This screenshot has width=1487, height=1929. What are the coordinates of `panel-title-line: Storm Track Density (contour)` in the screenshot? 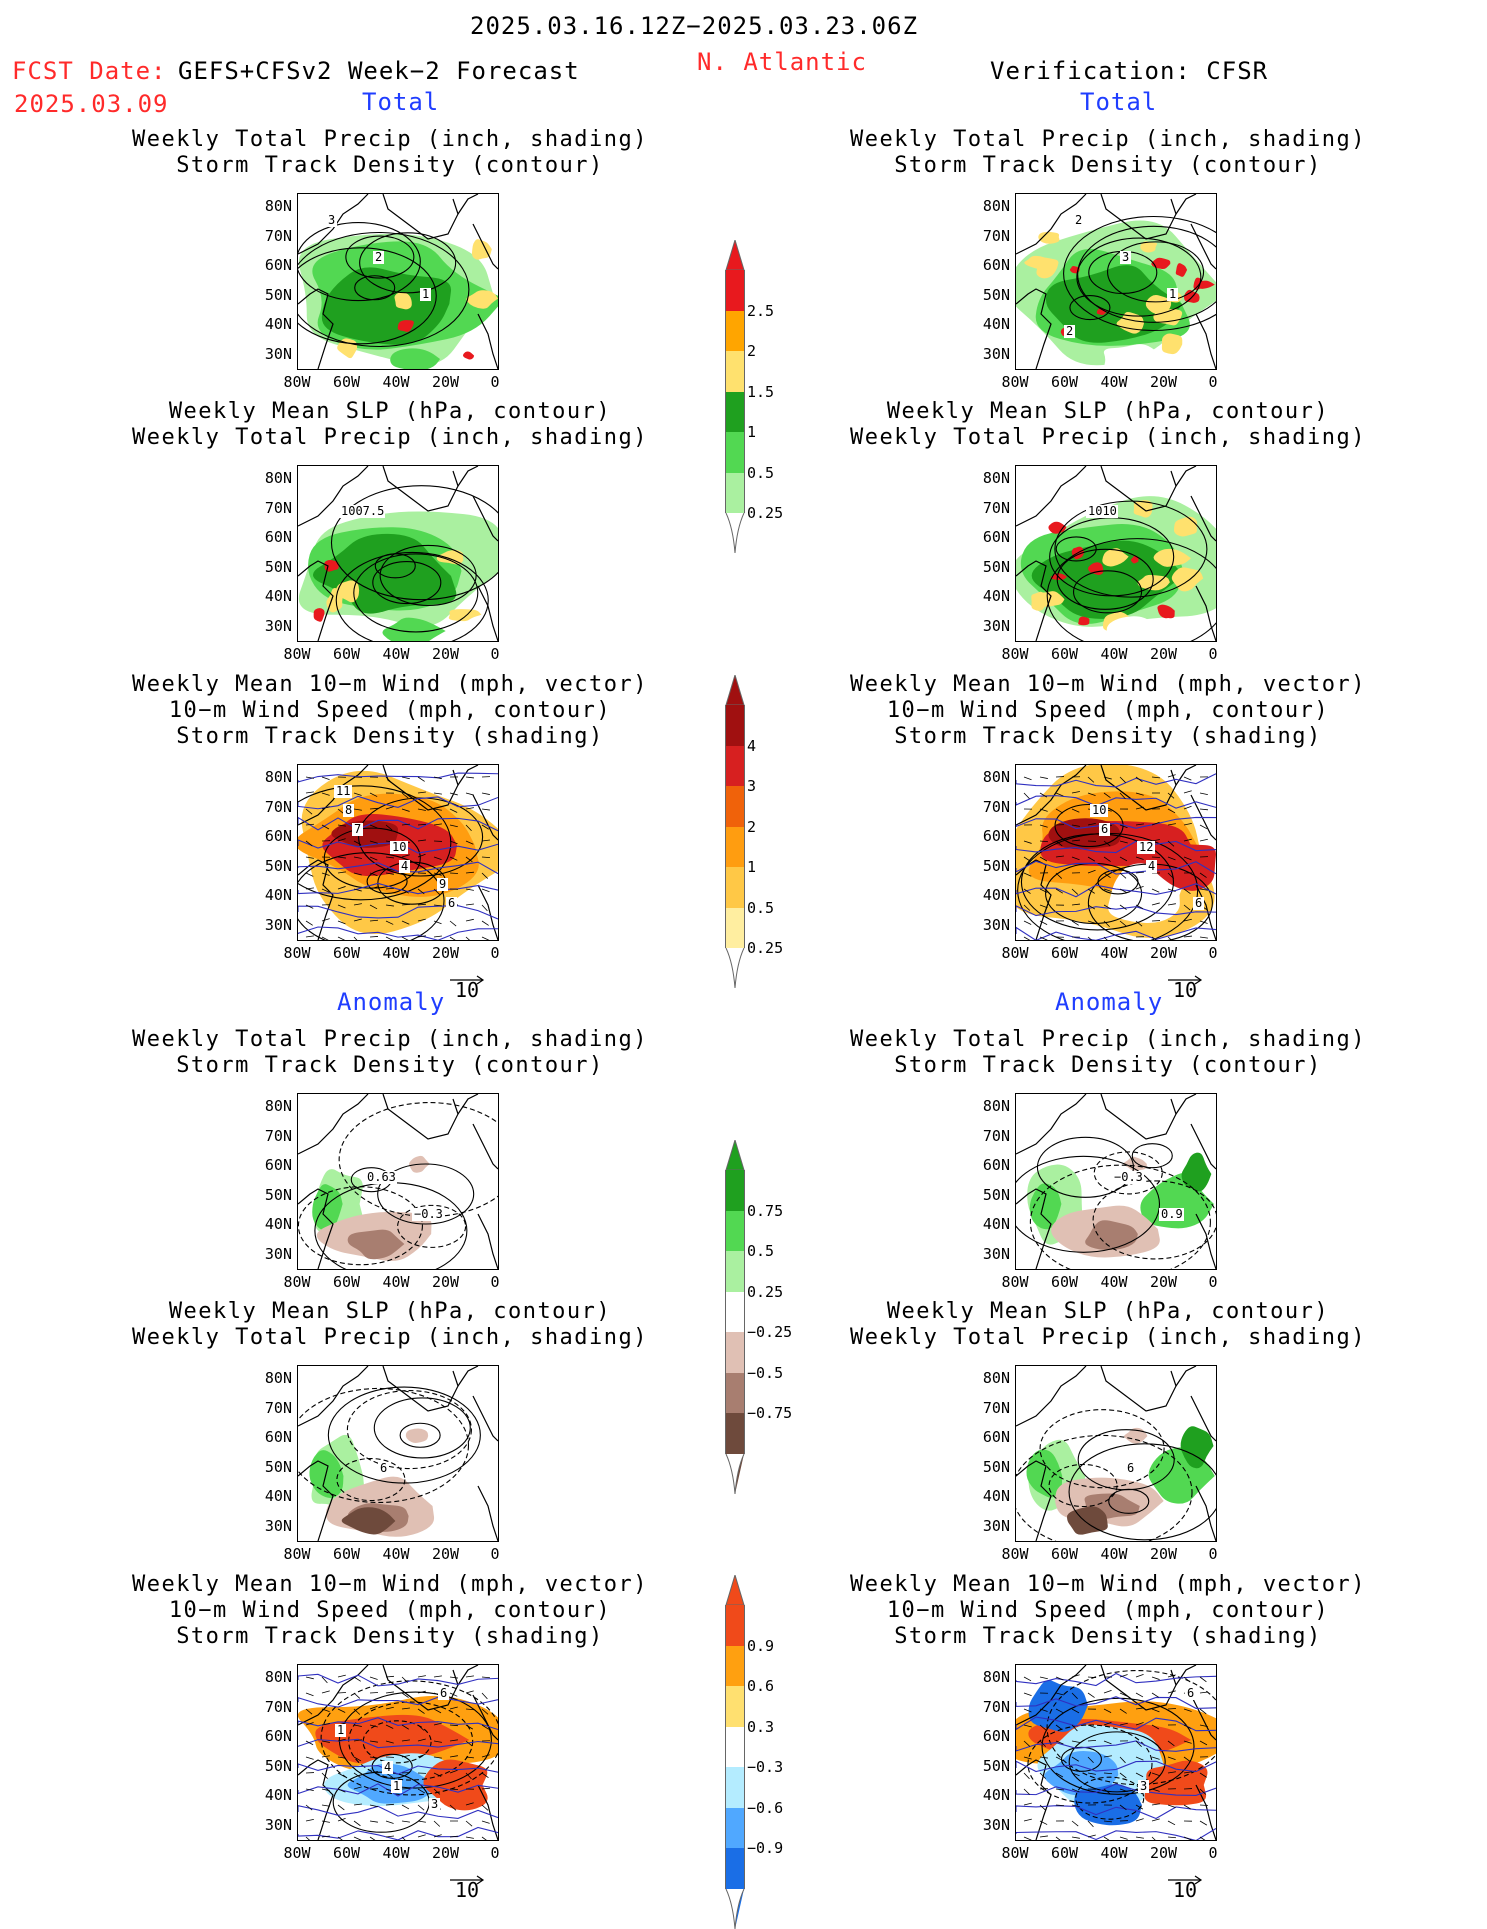 It's located at (390, 166).